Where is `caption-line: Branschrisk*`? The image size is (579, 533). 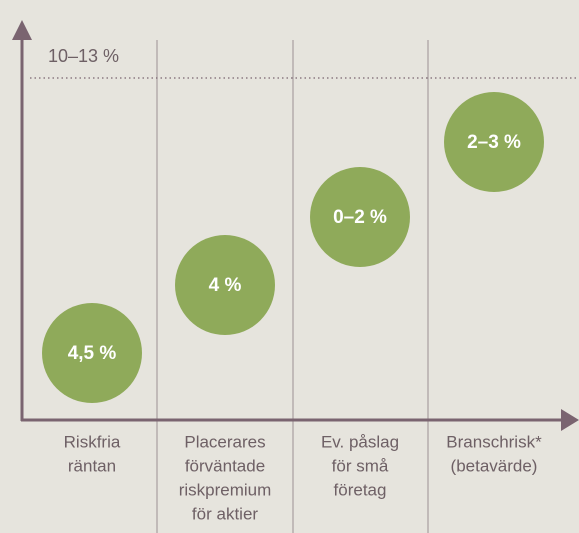 caption-line: Branschrisk* is located at coordinates (494, 441).